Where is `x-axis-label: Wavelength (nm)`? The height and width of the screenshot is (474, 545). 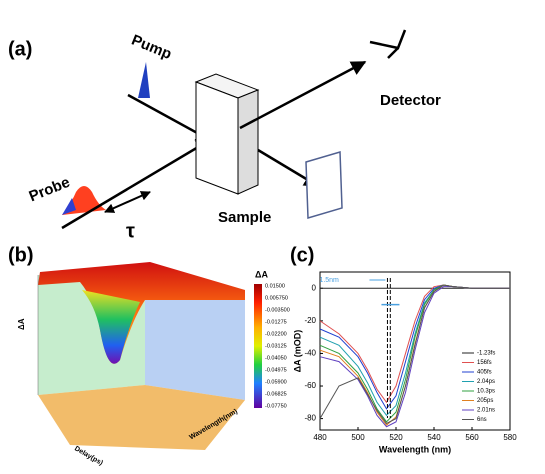
x-axis-label: Wavelength (nm) is located at coordinates (415, 449).